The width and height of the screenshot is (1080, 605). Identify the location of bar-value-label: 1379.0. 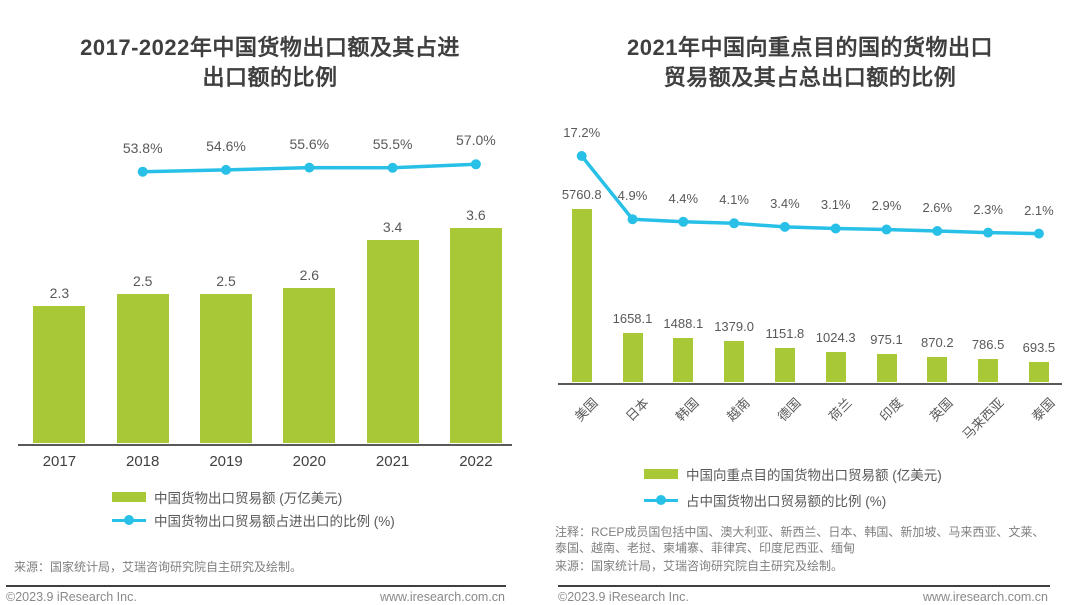
(734, 326).